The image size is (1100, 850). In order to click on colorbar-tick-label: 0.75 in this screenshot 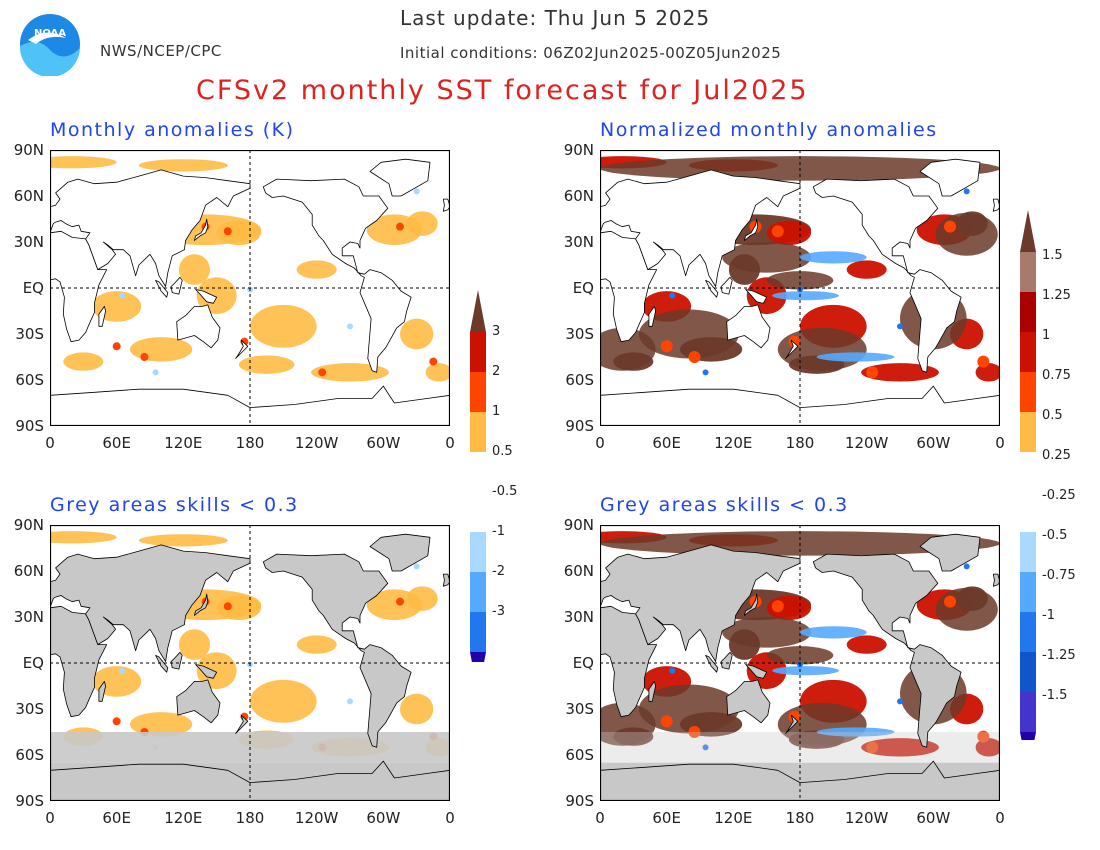, I will do `click(1056, 375)`.